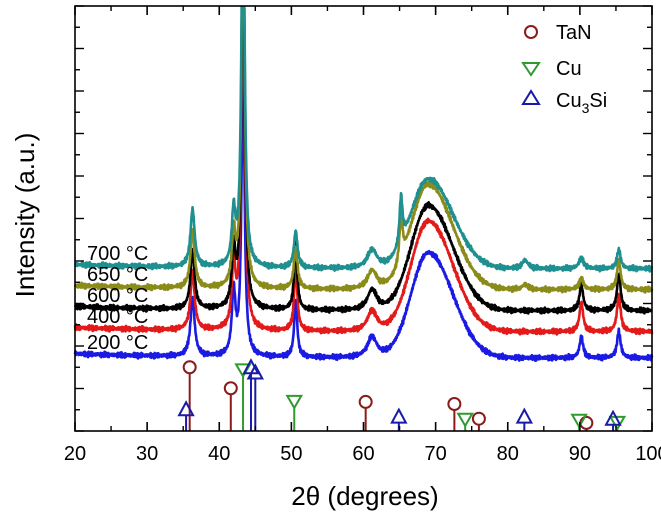 Image resolution: width=661 pixels, height=517 pixels. What do you see at coordinates (117, 317) in the screenshot?
I see `series-label-400C: 400 °C` at bounding box center [117, 317].